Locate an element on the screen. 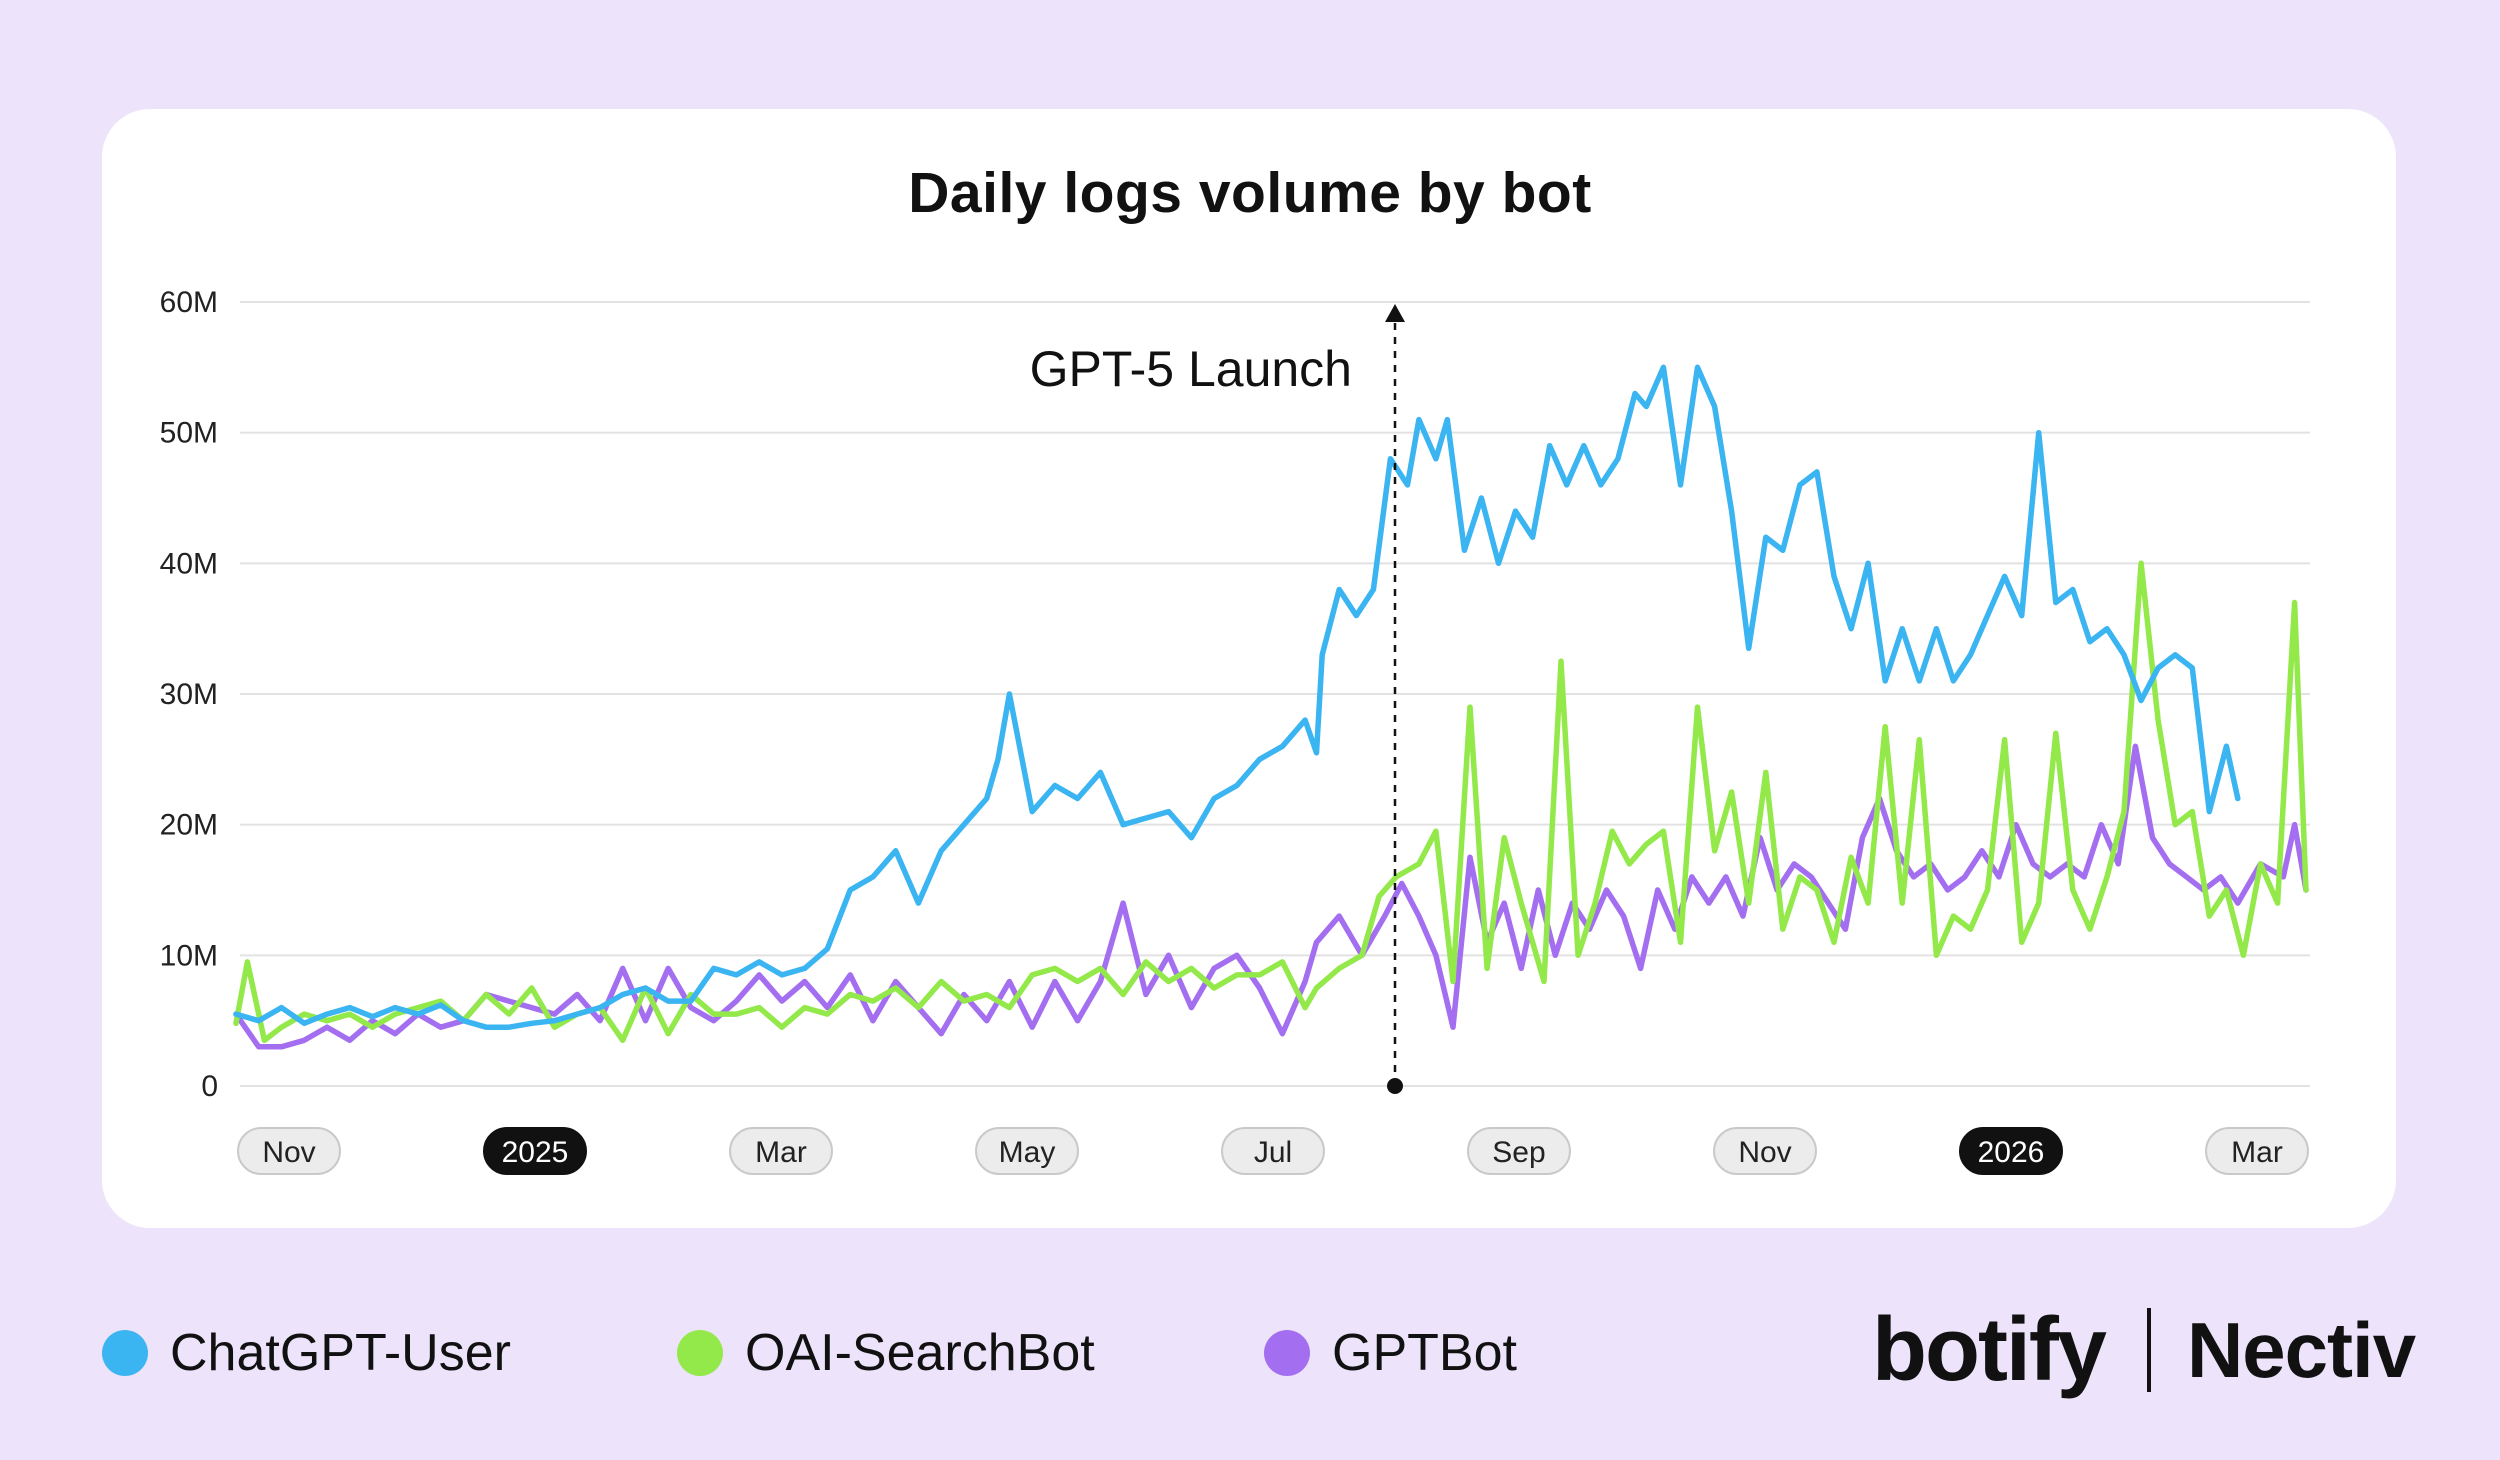 This screenshot has width=2500, height=1460. logo-divider is located at coordinates (2148, 1350).